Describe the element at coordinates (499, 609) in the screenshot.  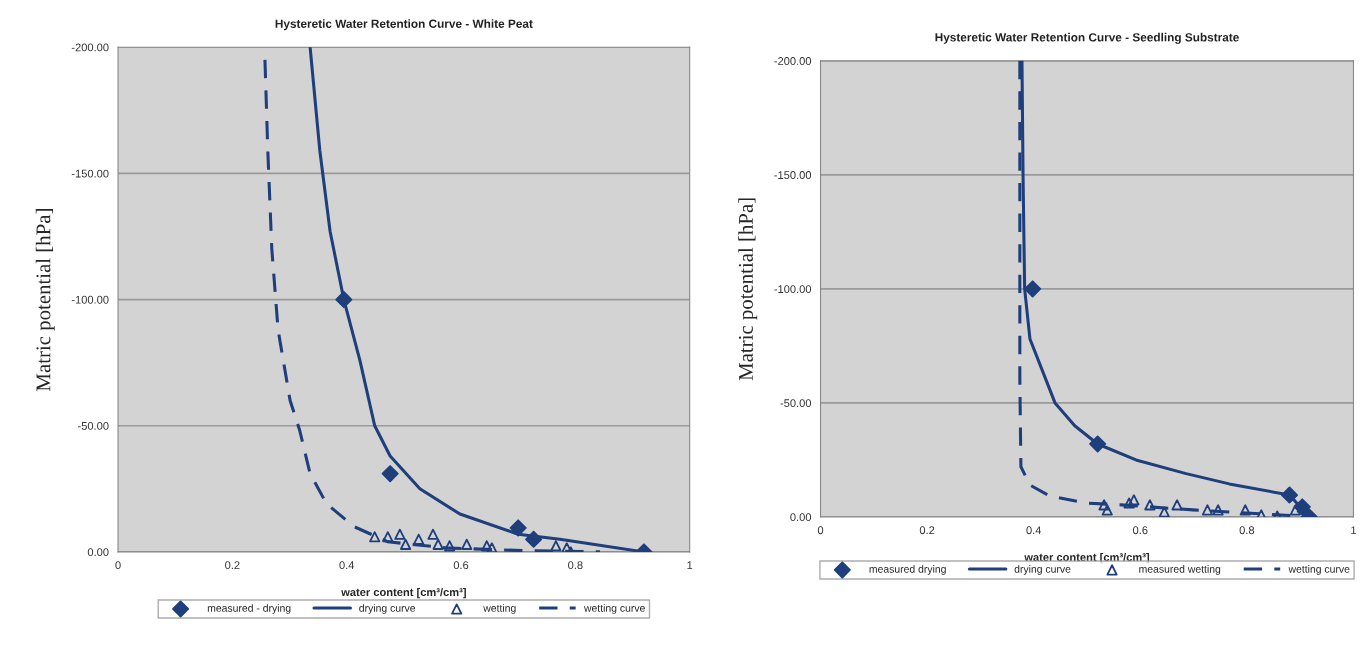
I see `legend-label: wetting` at that location.